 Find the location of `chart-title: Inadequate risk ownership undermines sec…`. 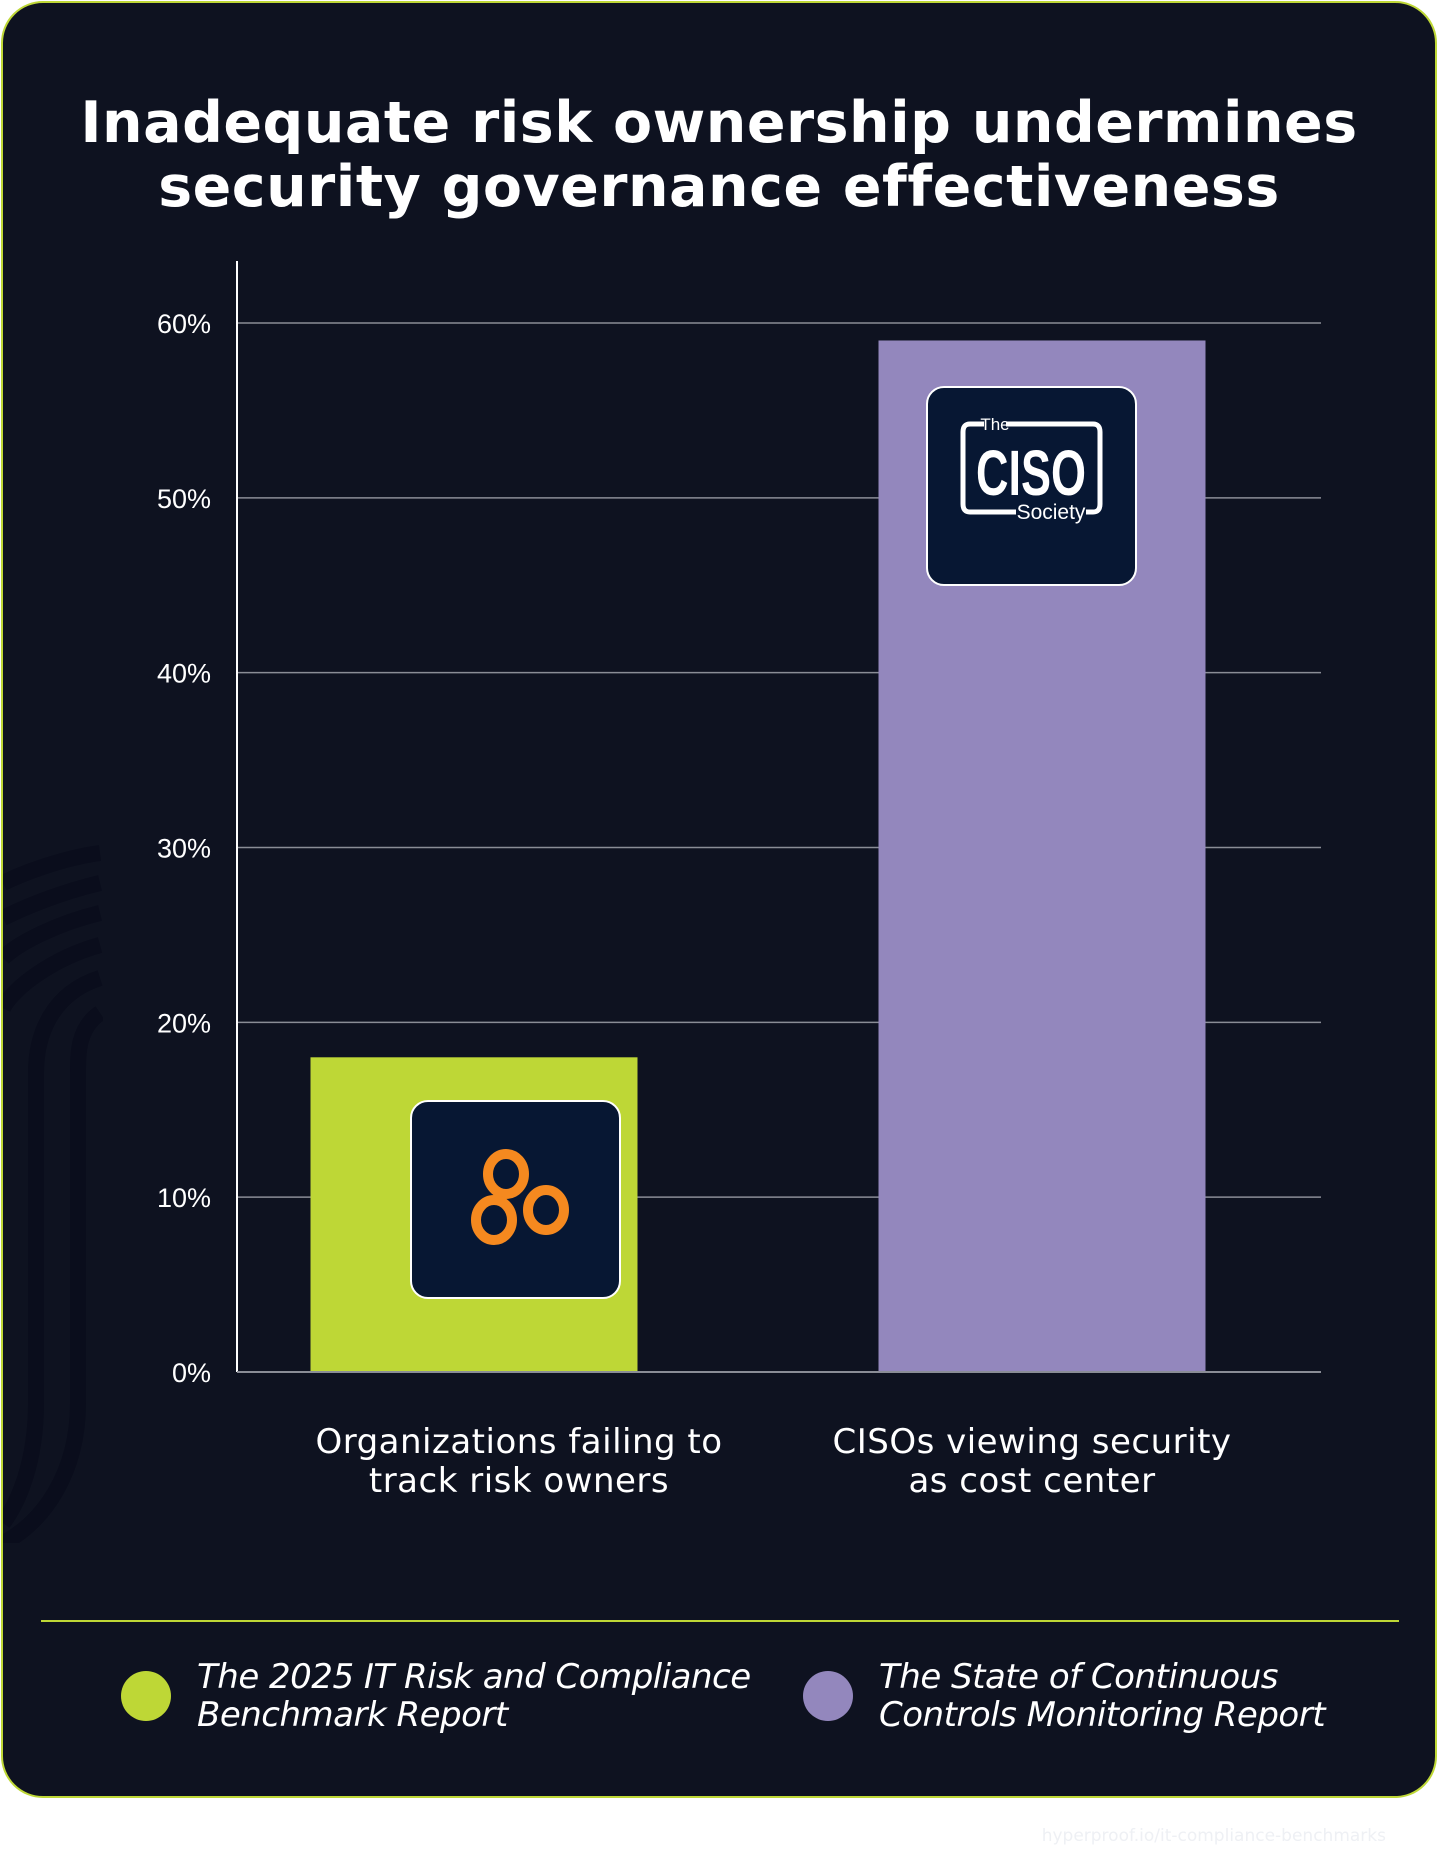

chart-title: Inadequate risk ownership undermines sec… is located at coordinates (719, 155).